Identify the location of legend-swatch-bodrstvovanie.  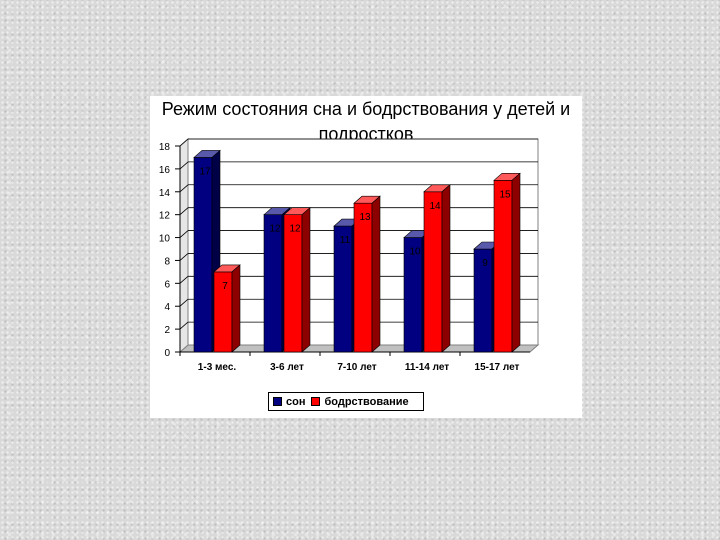
(316, 401).